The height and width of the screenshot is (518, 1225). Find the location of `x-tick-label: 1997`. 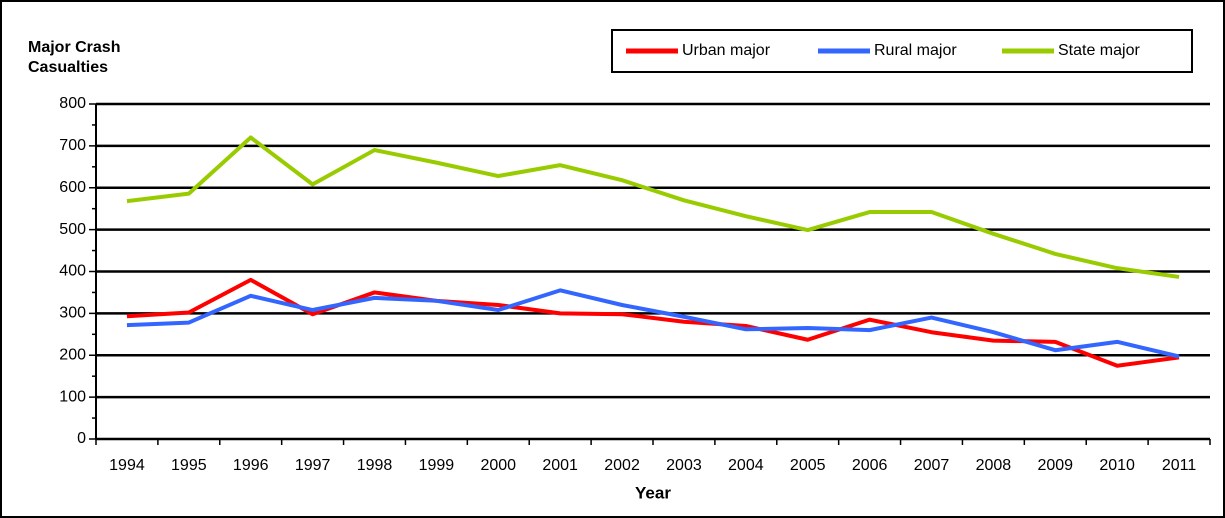

x-tick-label: 1997 is located at coordinates (313, 465).